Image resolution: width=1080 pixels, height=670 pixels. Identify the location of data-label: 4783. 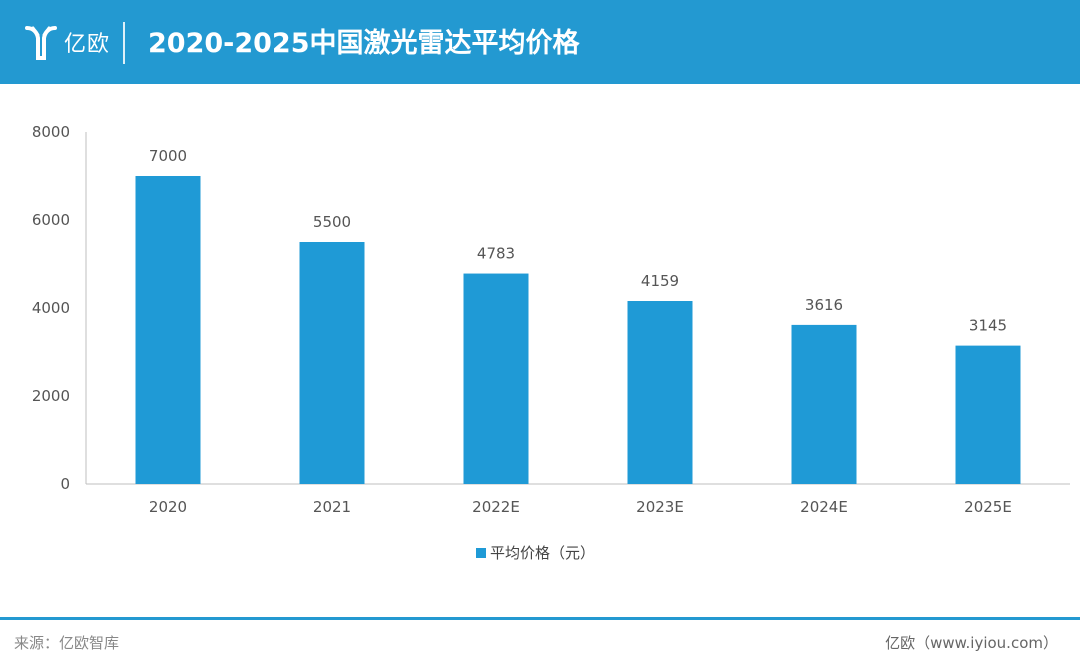
(496, 254).